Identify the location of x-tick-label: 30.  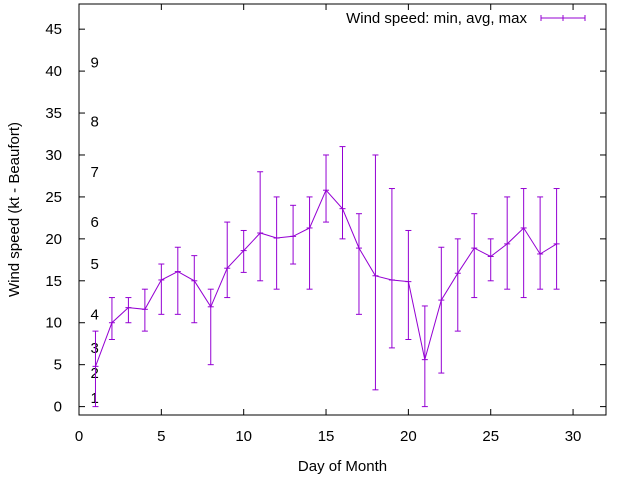
(573, 436).